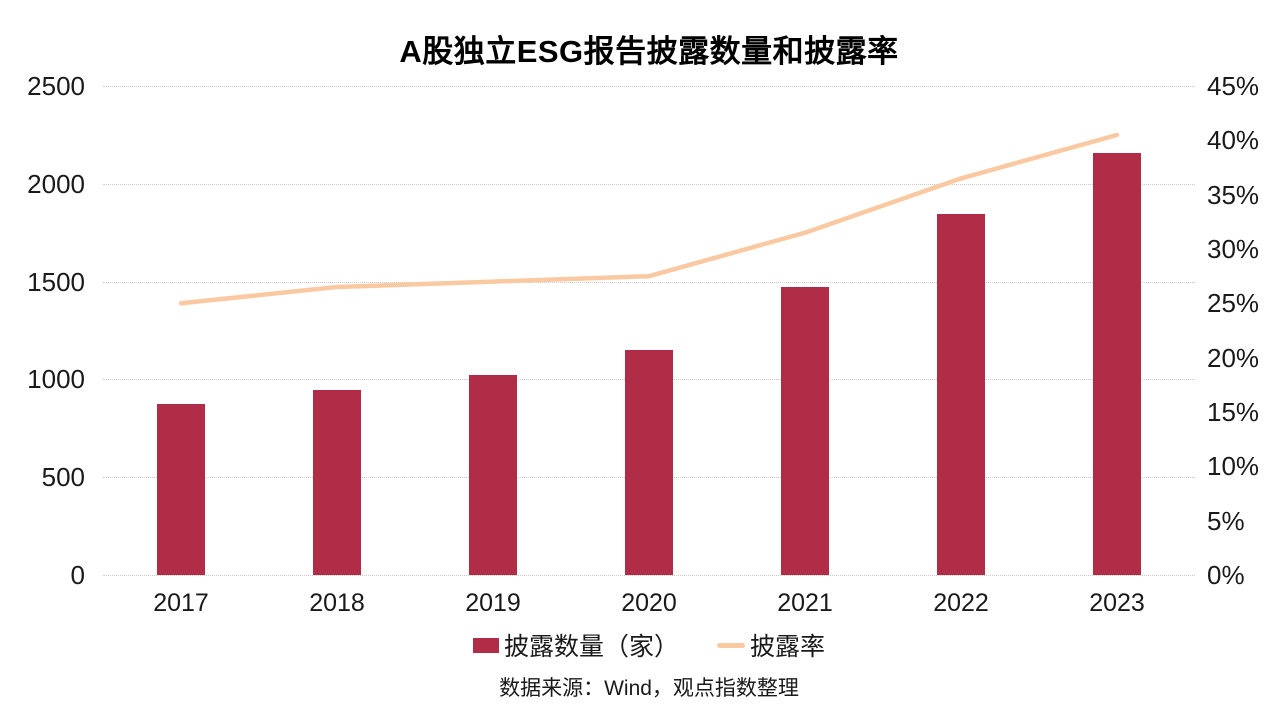 The image size is (1280, 720). I want to click on x-axis-tick: 2023, so click(1117, 603).